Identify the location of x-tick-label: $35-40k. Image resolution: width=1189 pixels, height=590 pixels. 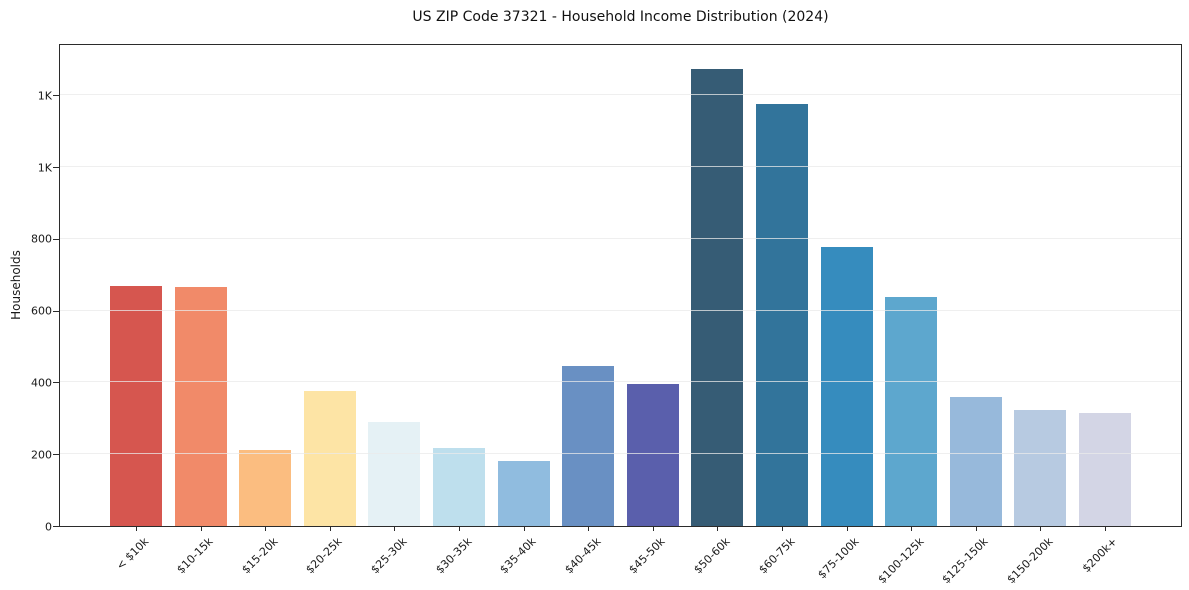
(518, 556).